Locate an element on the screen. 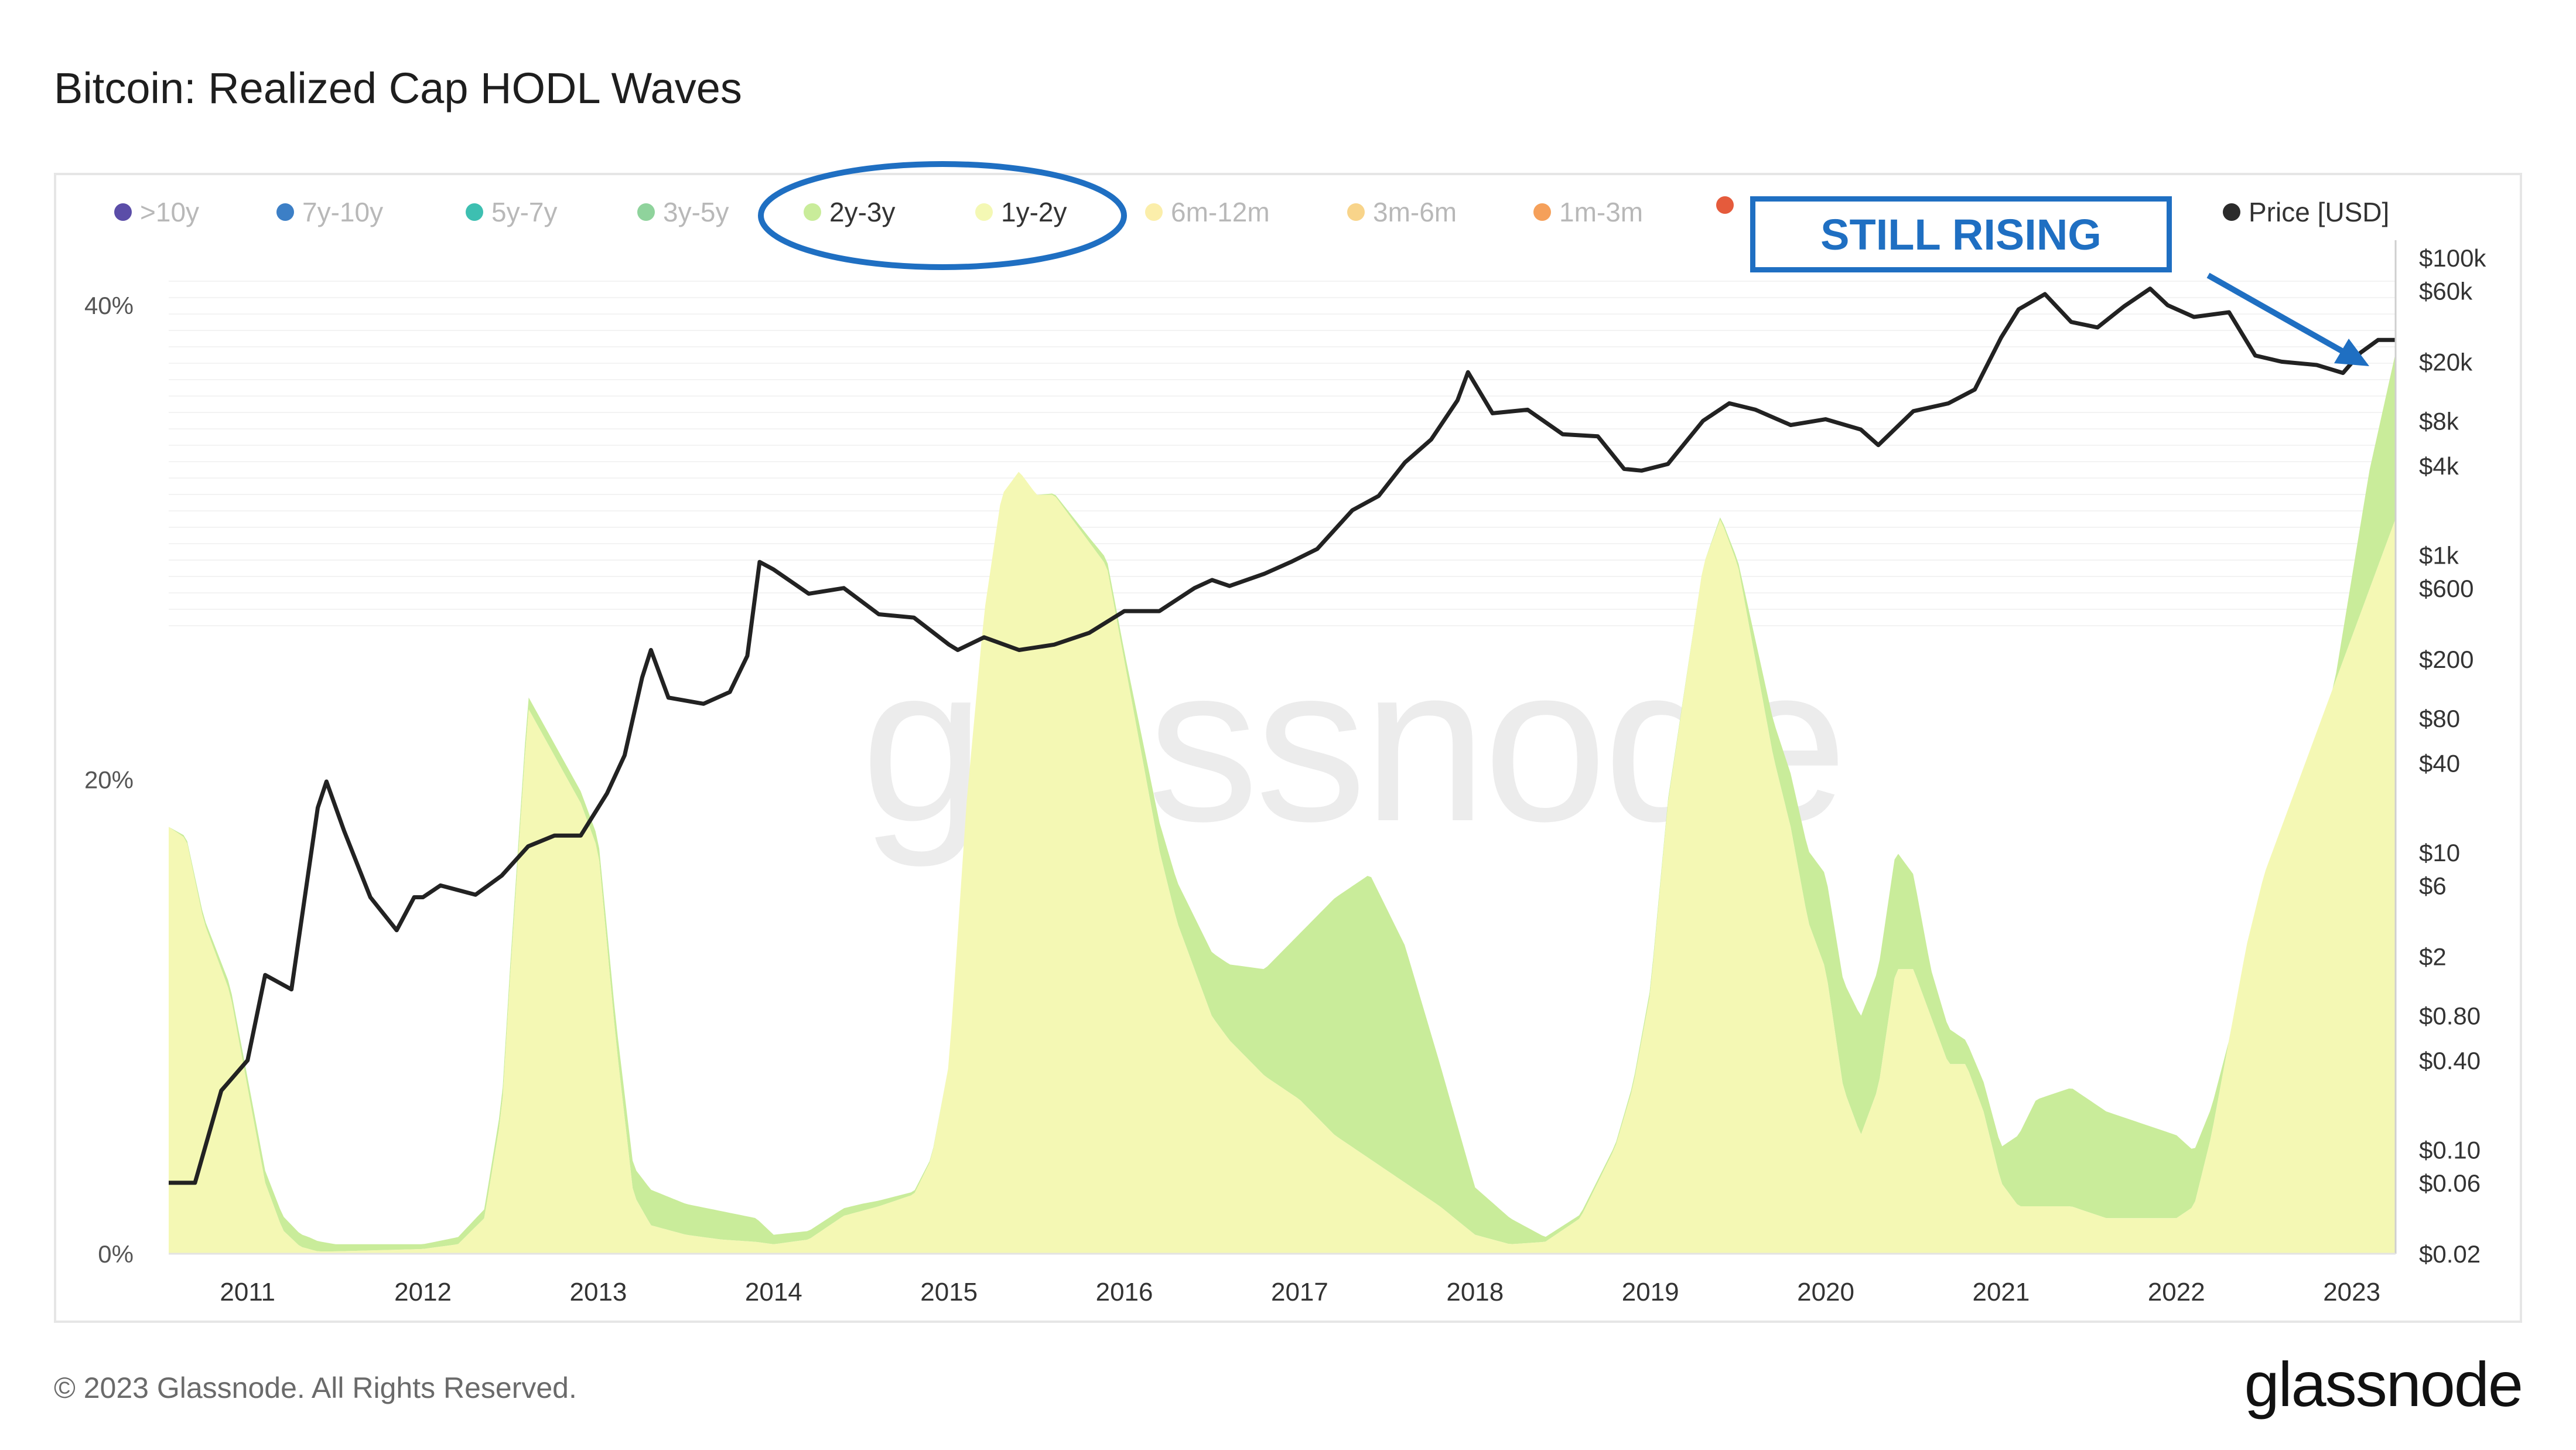 This screenshot has height=1450, width=2576. legend-item: 2y-3y is located at coordinates (849, 212).